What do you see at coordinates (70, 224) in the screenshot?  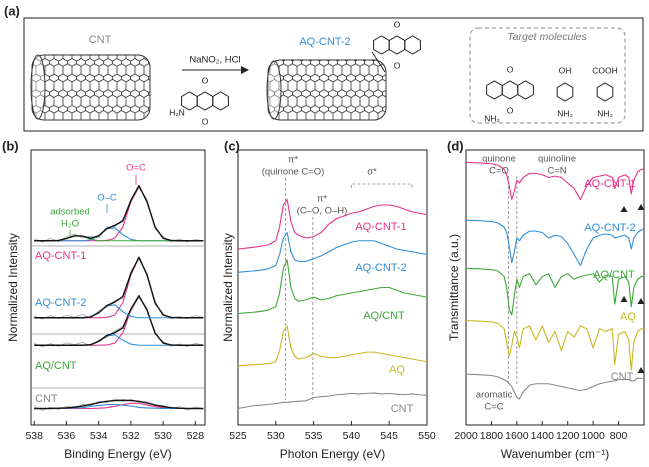 I see `annotation: H₂O` at bounding box center [70, 224].